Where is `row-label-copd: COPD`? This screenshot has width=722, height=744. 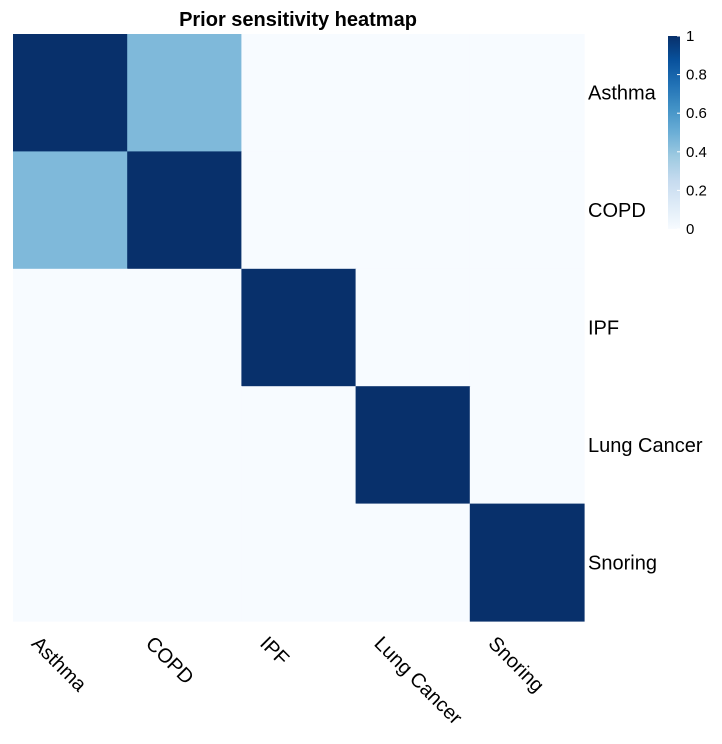
row-label-copd: COPD is located at coordinates (617, 211).